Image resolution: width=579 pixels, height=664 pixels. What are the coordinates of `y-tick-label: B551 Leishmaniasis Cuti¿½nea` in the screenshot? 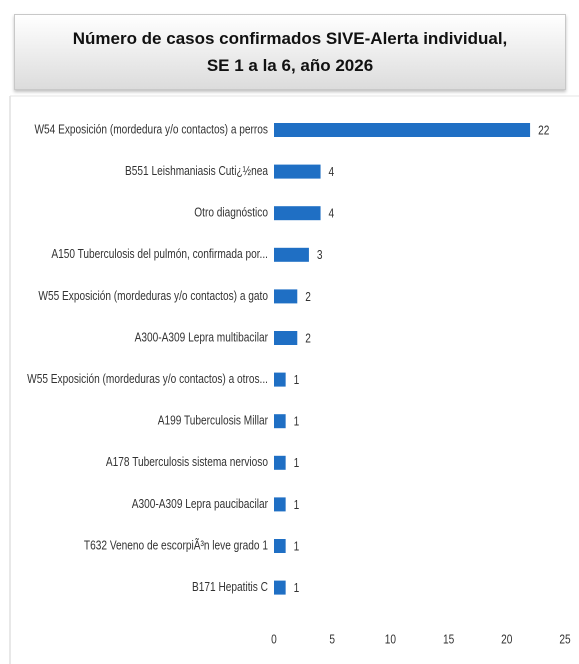 It's located at (196, 171).